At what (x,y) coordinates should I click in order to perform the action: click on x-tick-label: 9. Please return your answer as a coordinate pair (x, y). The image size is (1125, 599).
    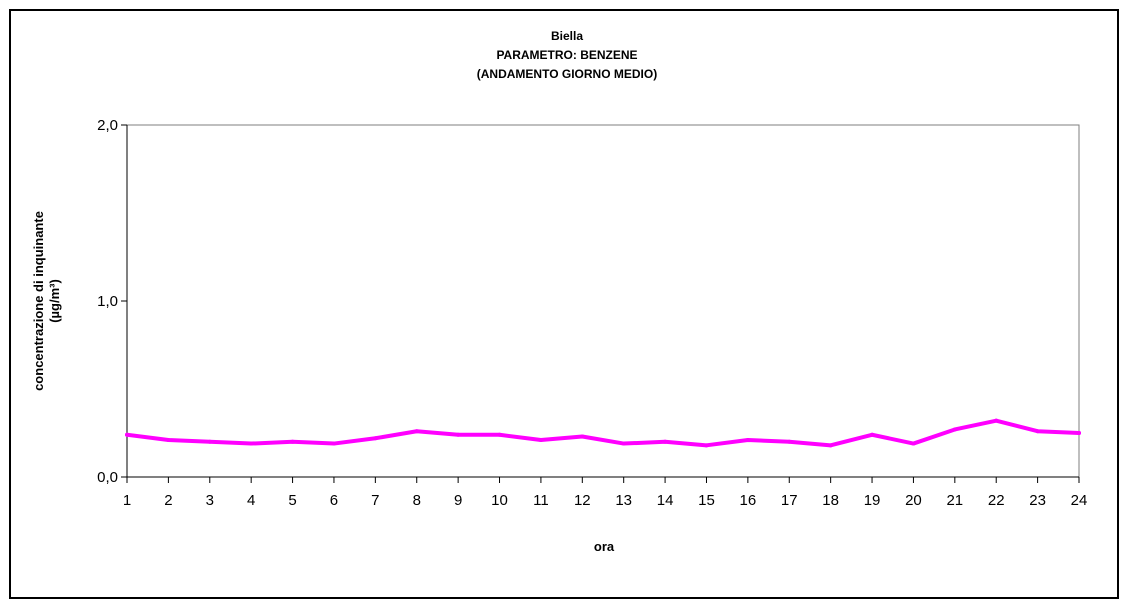
    Looking at the image, I should click on (458, 500).